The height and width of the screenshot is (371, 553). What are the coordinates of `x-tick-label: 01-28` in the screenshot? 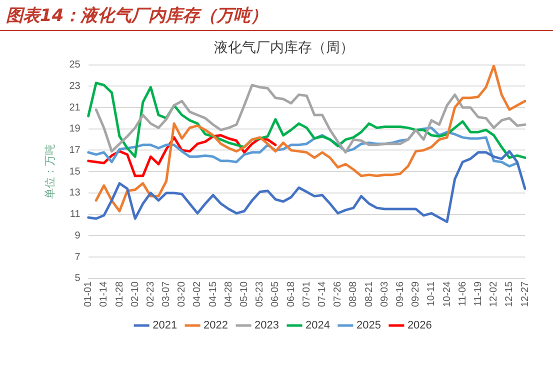 It's located at (120, 293).